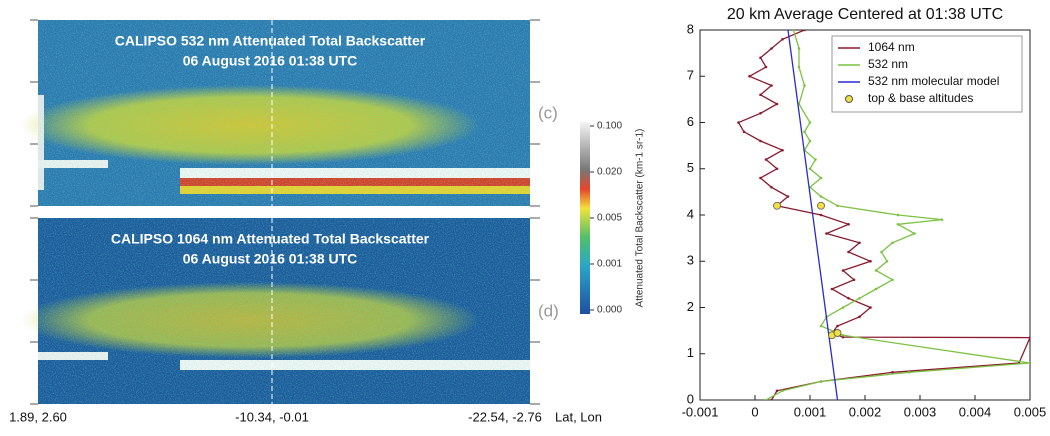 This screenshot has height=436, width=1050. I want to click on colorbar-tick-label: 0.000, so click(609, 310).